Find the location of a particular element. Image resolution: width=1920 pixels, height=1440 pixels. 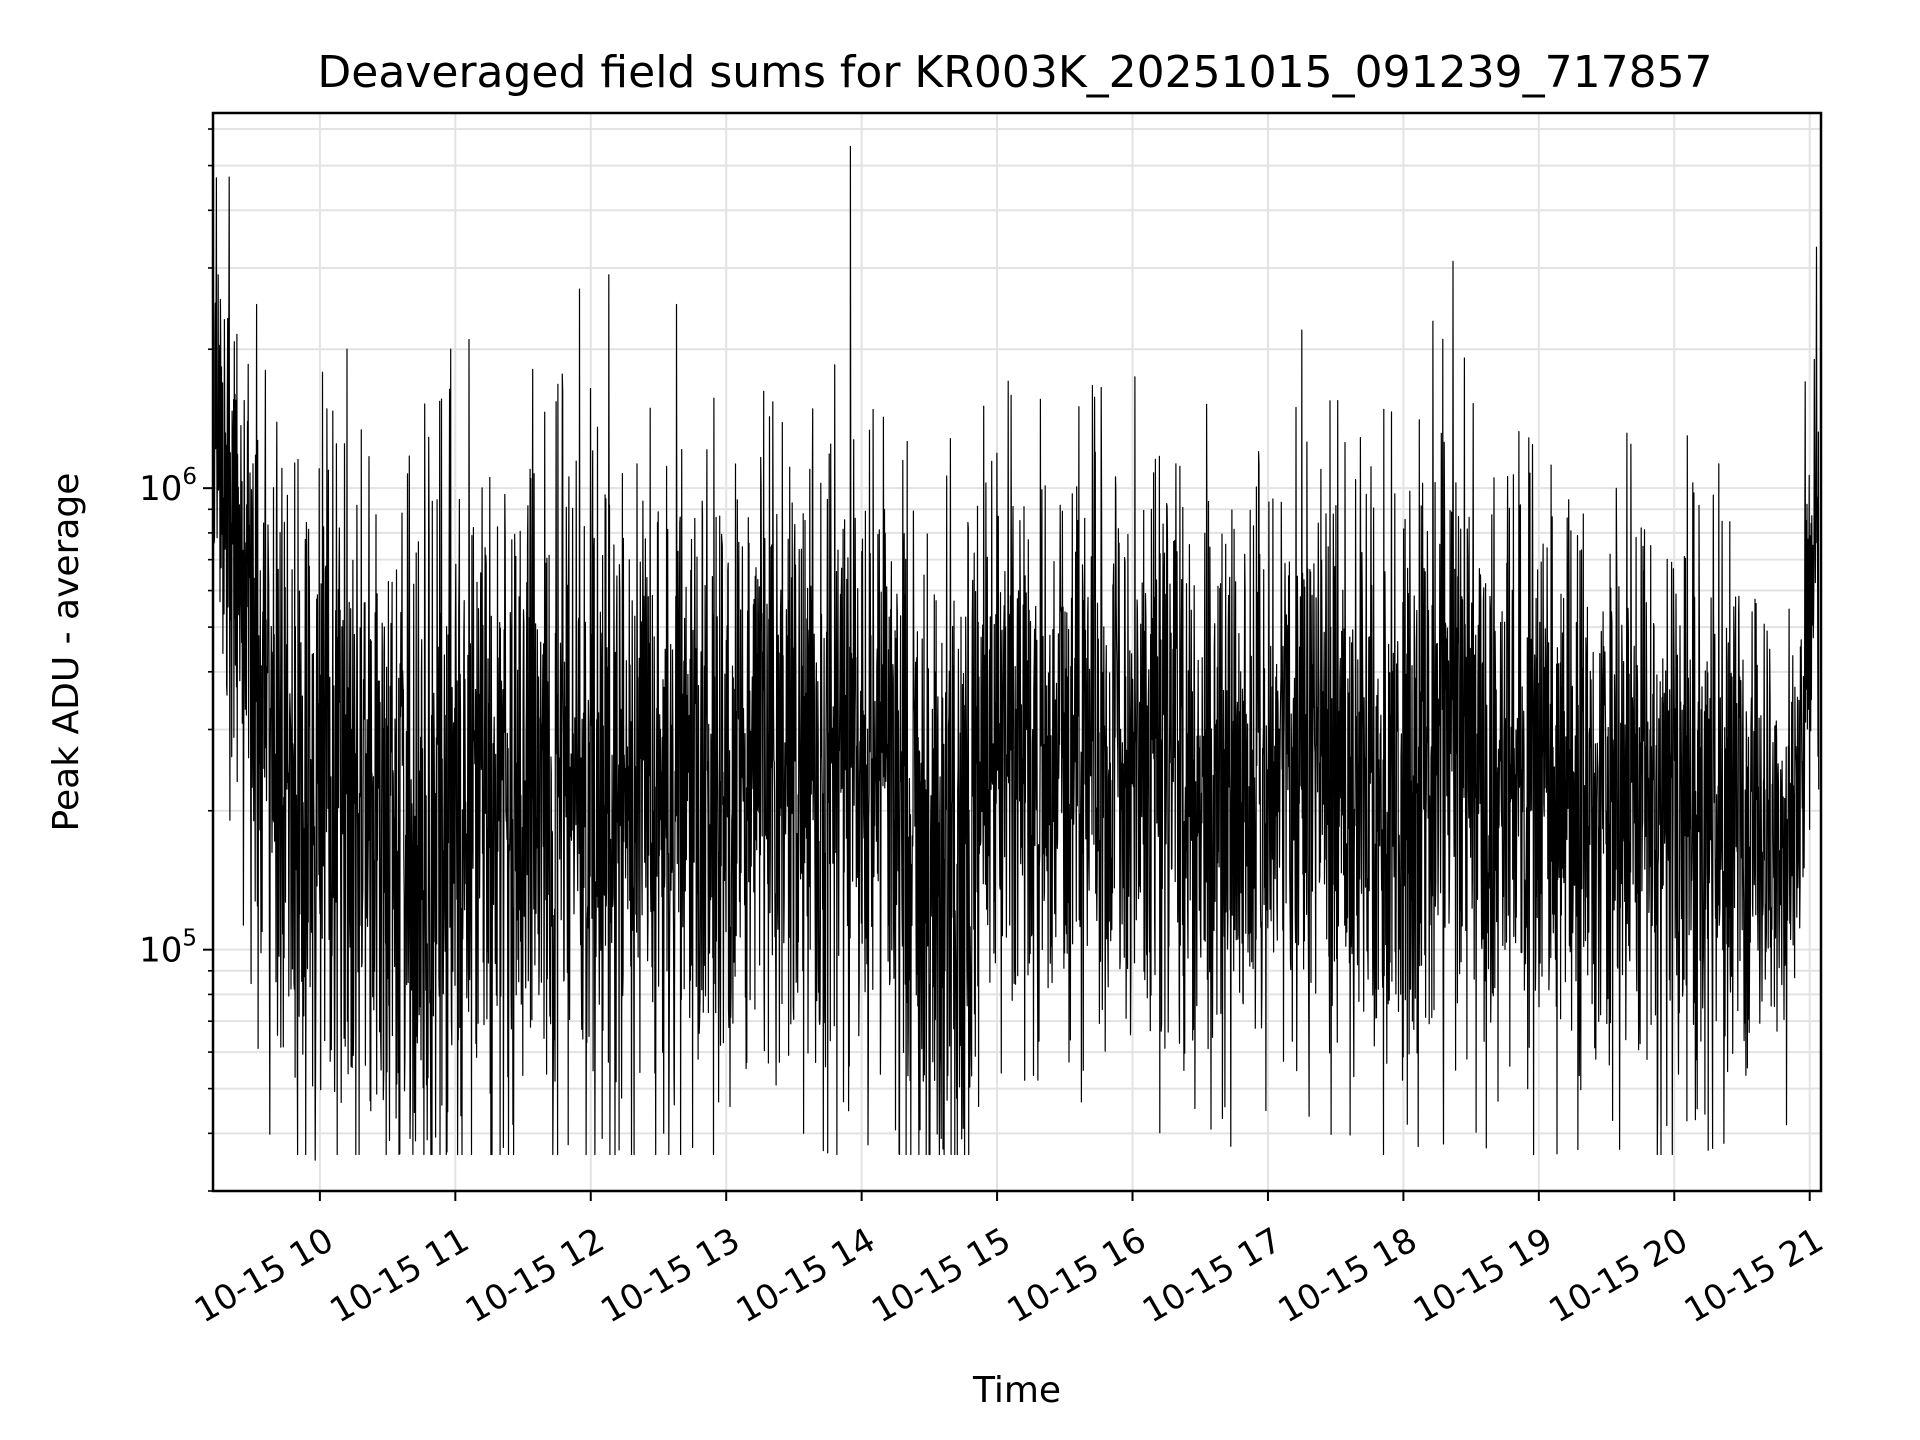

y-axis-label: Peak ADU - average is located at coordinates (66, 652).